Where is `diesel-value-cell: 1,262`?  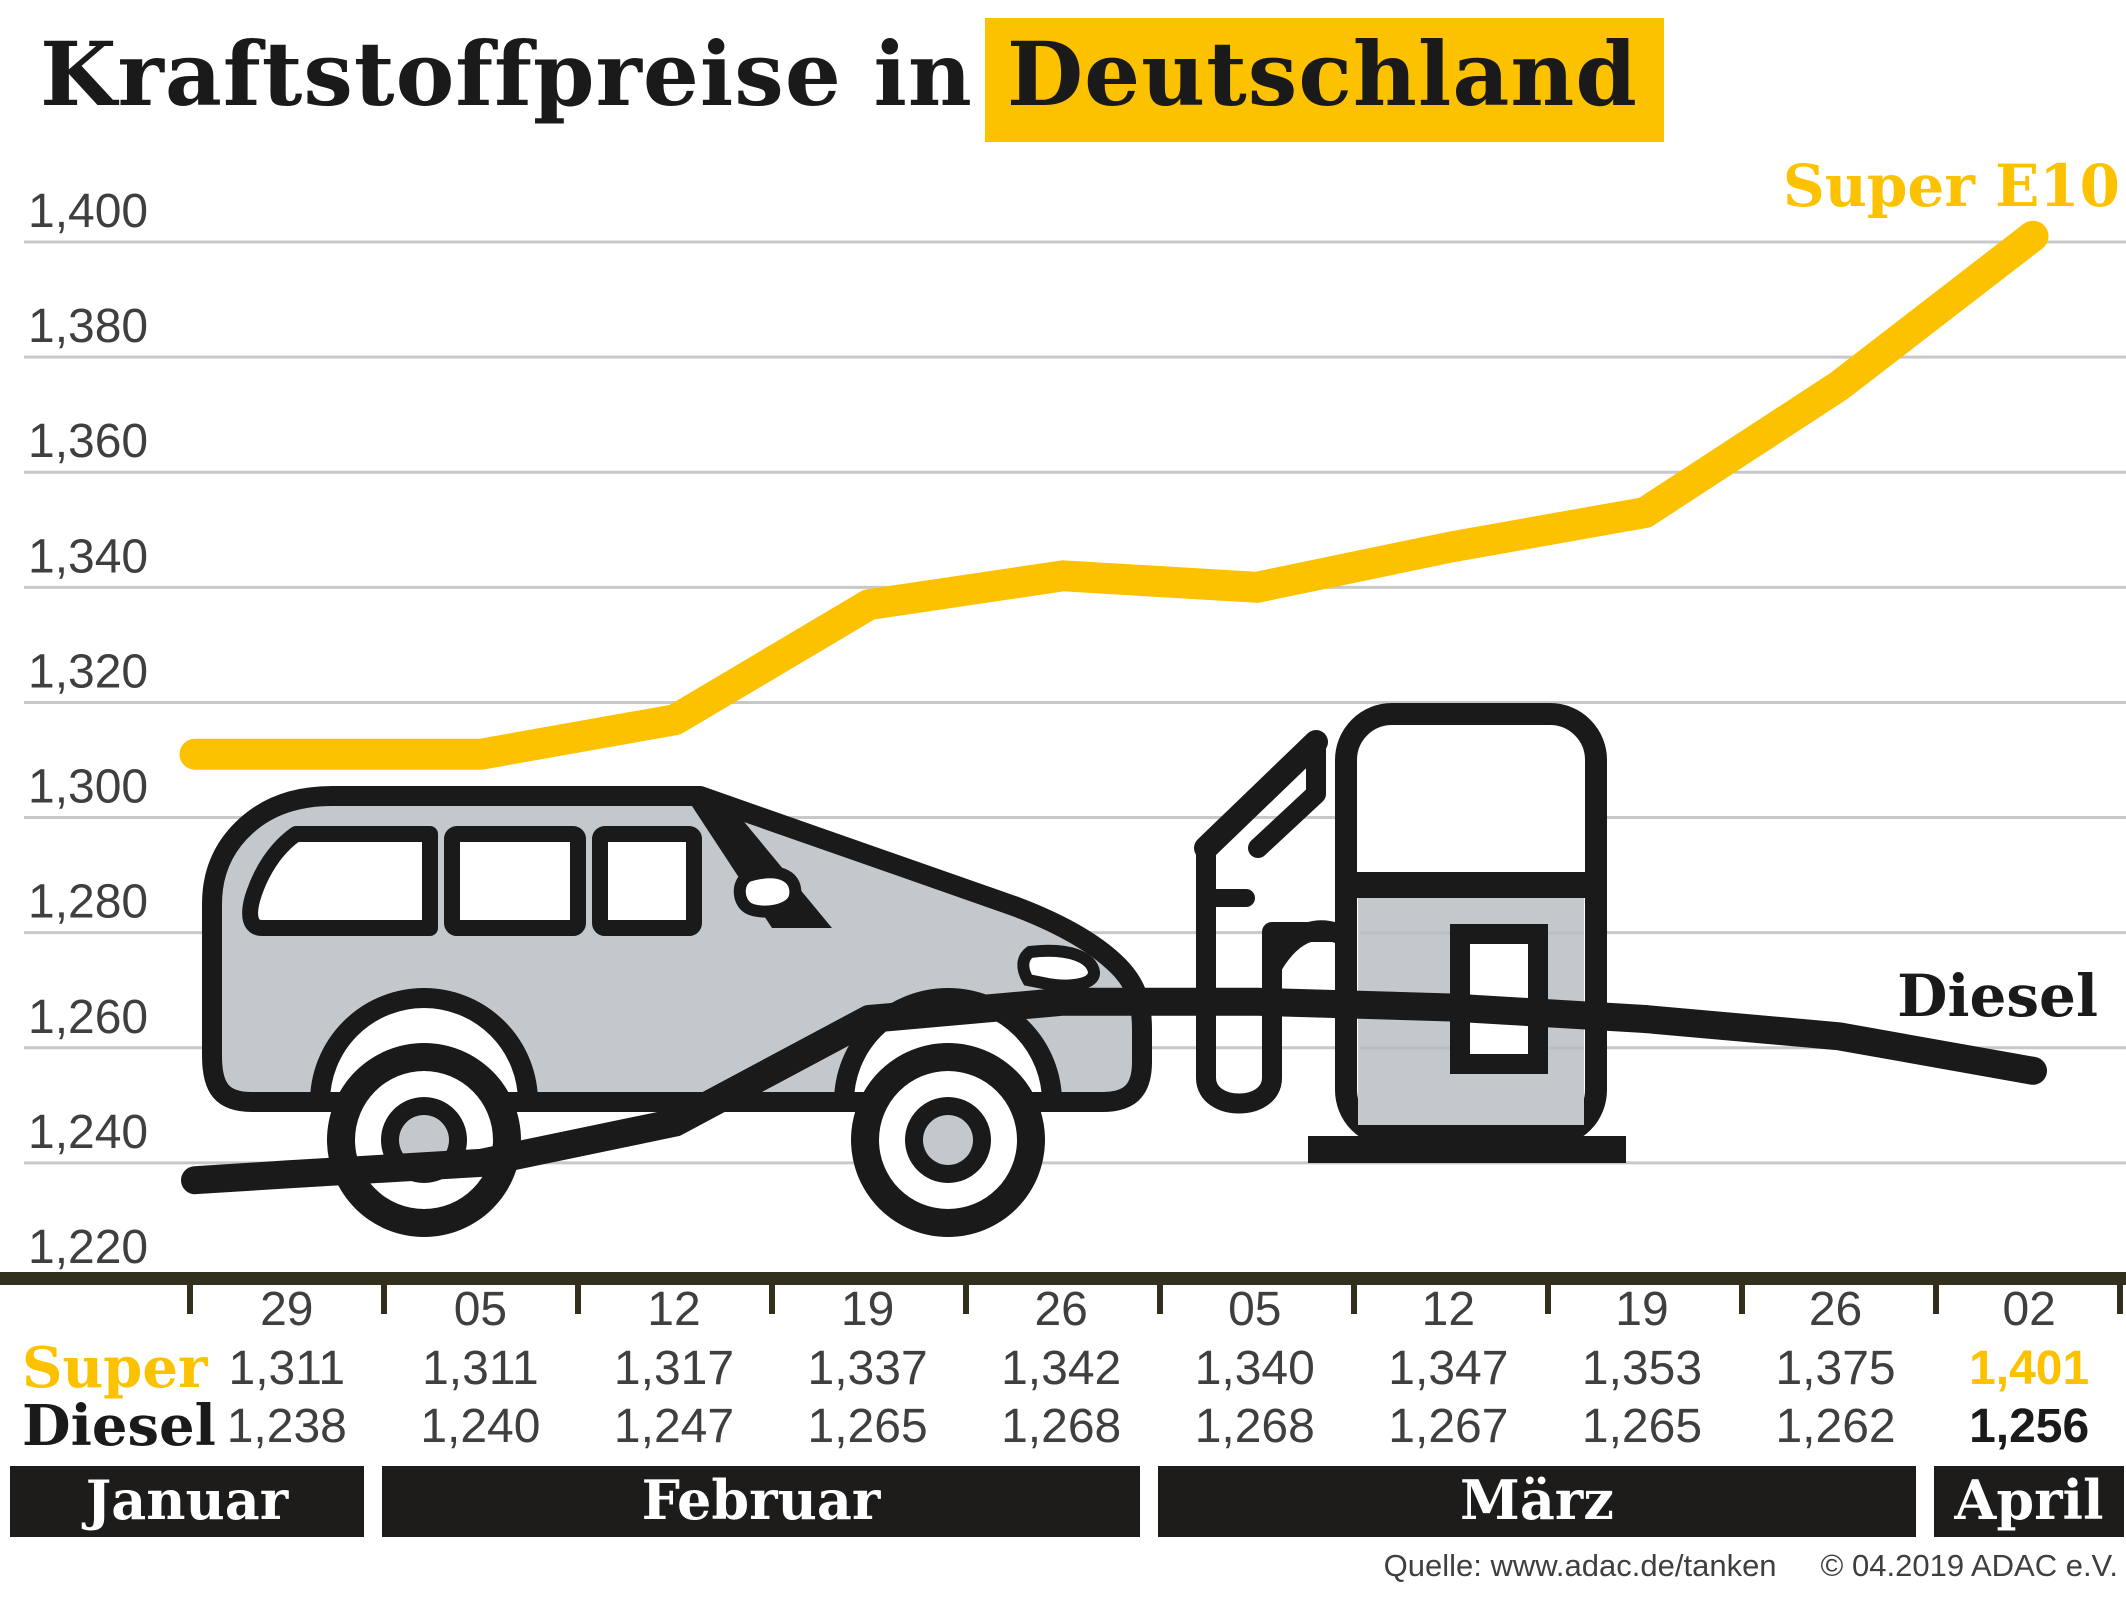
diesel-value-cell: 1,262 is located at coordinates (1835, 1426).